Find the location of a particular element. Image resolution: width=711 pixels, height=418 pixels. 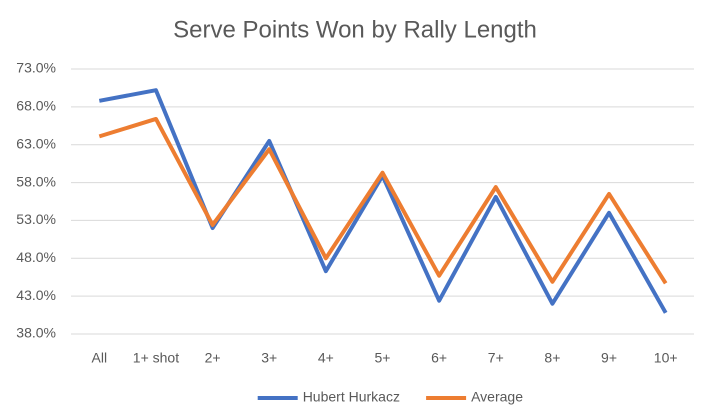

y-tick-label: 68.0% is located at coordinates (36, 106).